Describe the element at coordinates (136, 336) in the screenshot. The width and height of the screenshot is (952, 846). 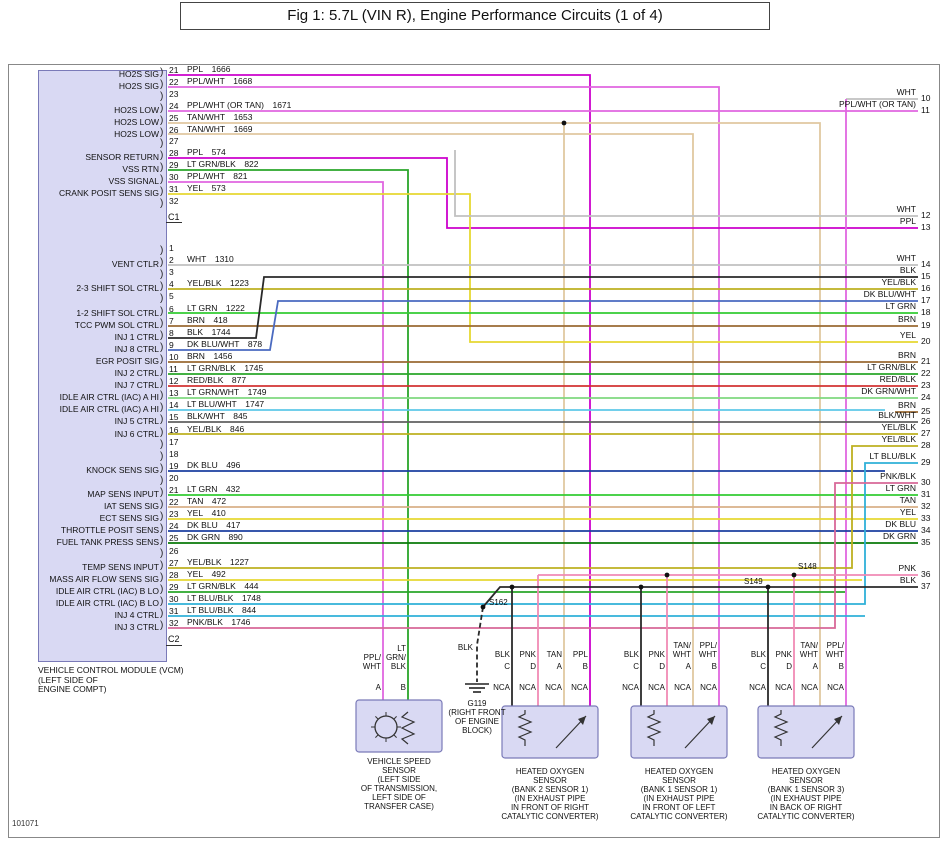
I see `vcm-pin-function-label: INJ 1 CTRL` at that location.